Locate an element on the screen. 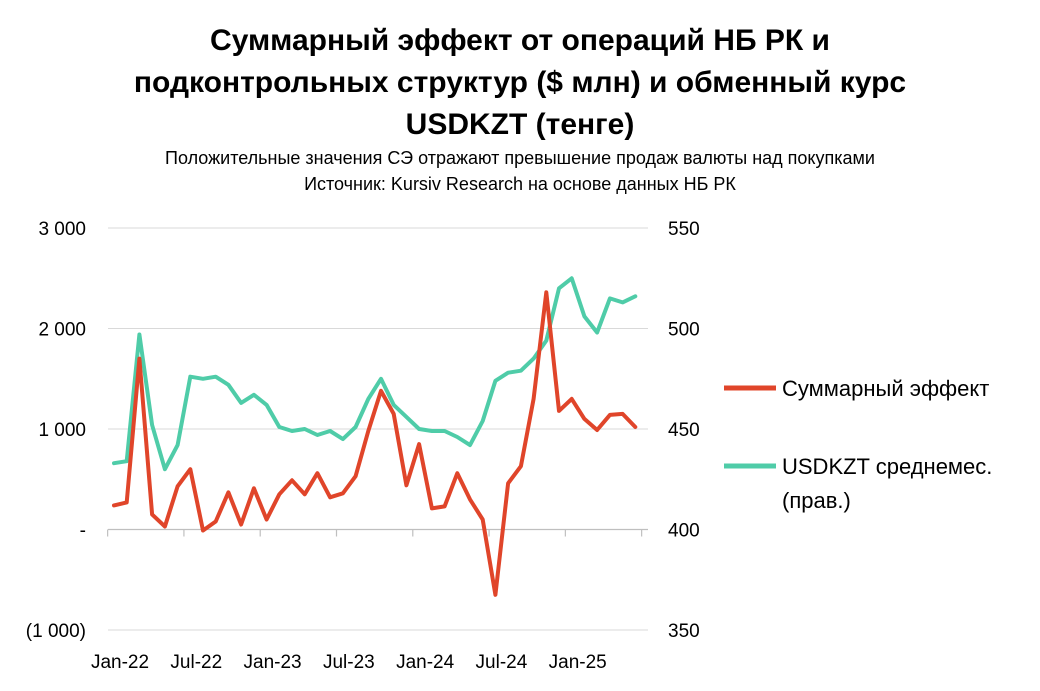 This screenshot has width=1040, height=691. left-y-tick-label: 3 000 is located at coordinates (62, 229).